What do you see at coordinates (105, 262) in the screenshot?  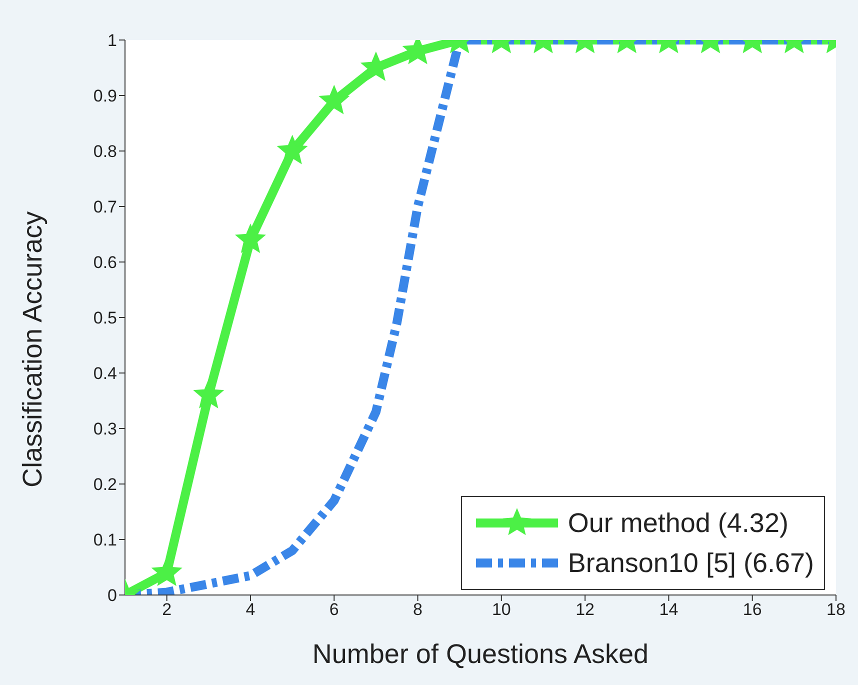 I see `y-tick-label: 0.6` at bounding box center [105, 262].